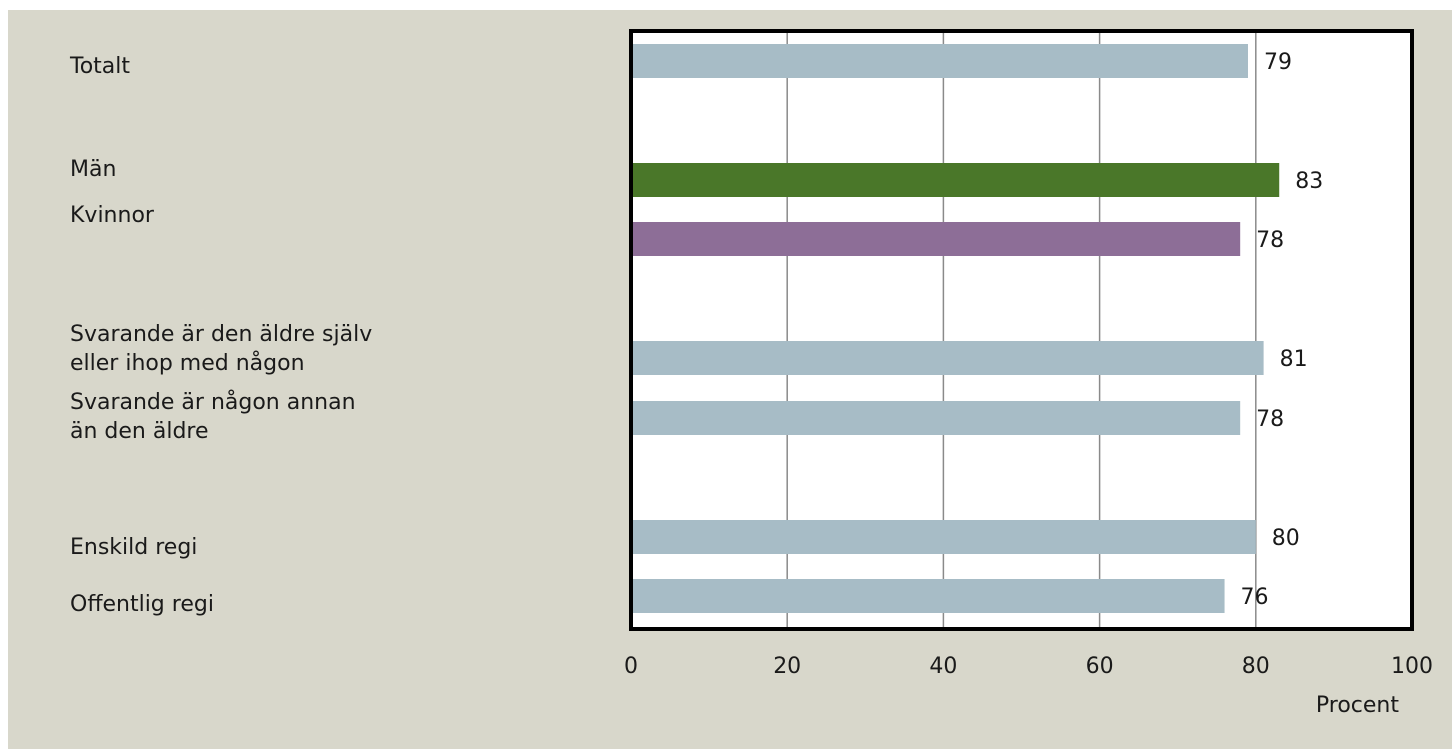  What do you see at coordinates (93, 169) in the screenshot?
I see `category-label: Män` at bounding box center [93, 169].